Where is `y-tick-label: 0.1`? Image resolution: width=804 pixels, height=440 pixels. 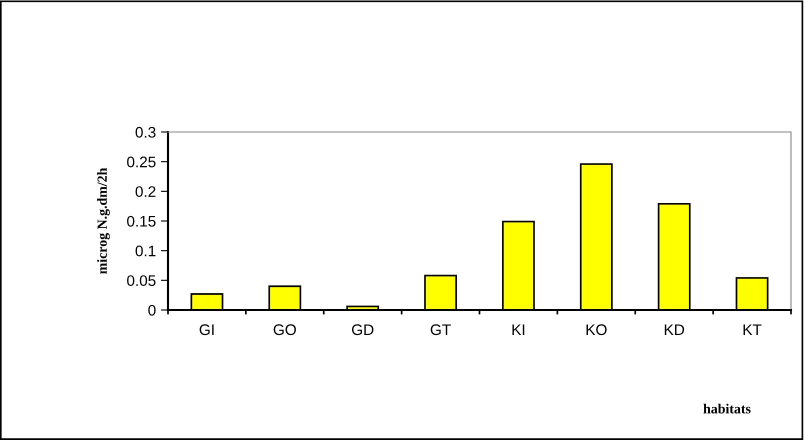
y-tick-label: 0.1 is located at coordinates (146, 251).